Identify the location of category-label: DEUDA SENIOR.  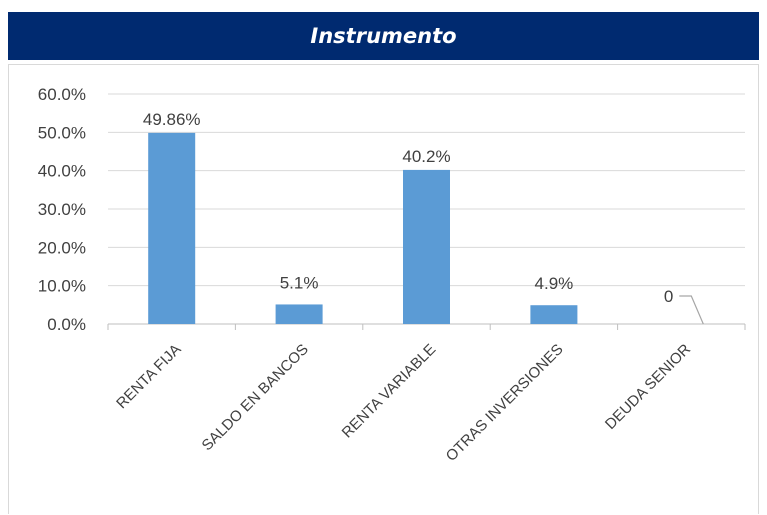
(648, 387).